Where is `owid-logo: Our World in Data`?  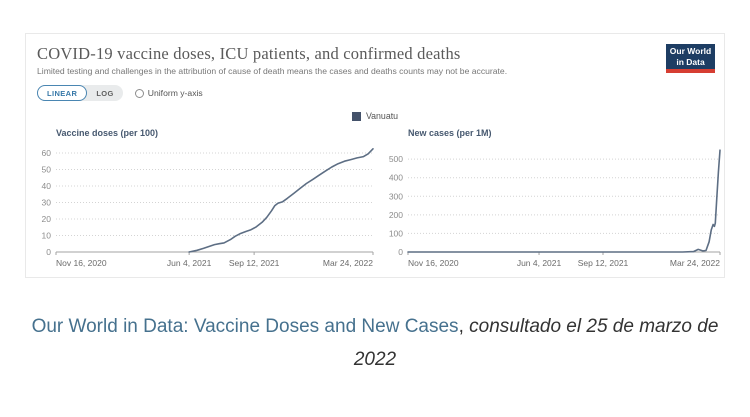
owid-logo: Our World in Data is located at coordinates (690, 58).